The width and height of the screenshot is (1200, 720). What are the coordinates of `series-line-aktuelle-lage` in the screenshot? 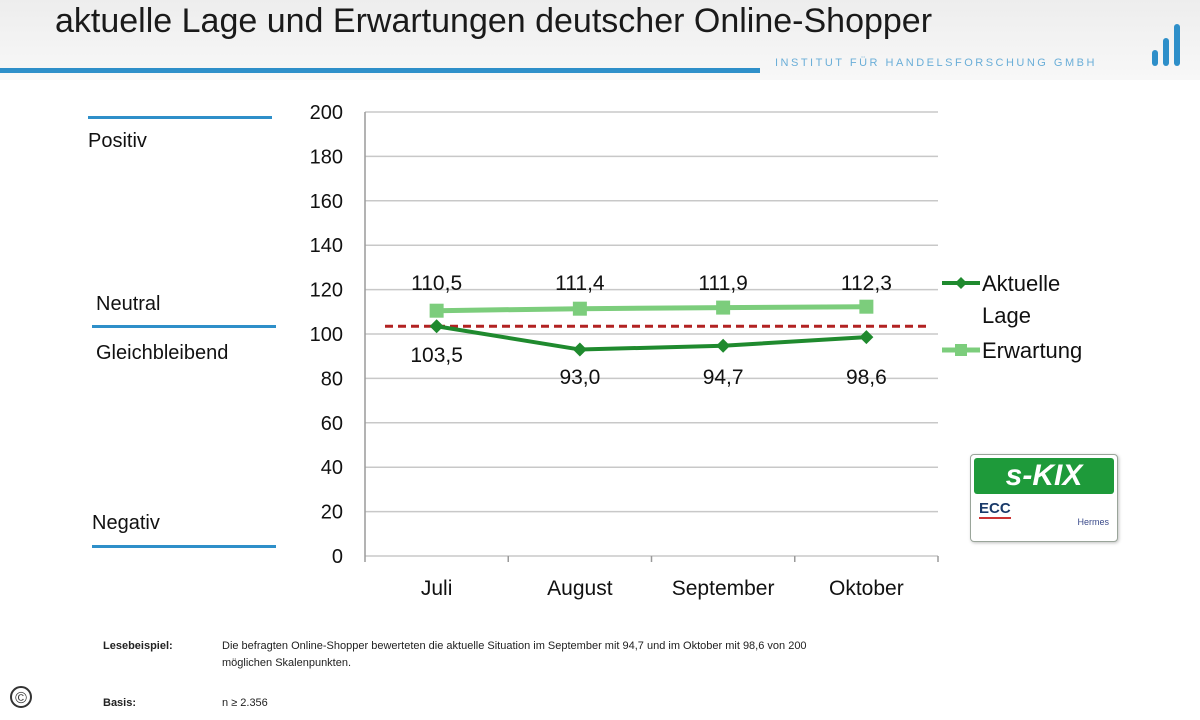 It's located at (651, 338).